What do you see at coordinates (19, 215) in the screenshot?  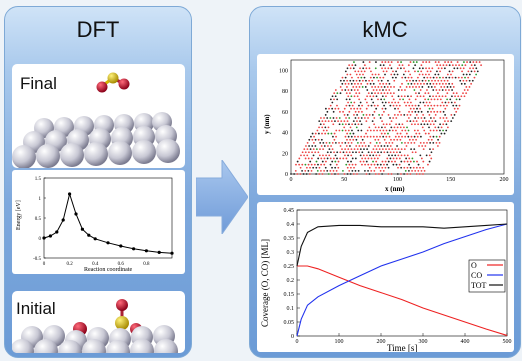 I see `energy-ylabel: Energy [eV]` at bounding box center [19, 215].